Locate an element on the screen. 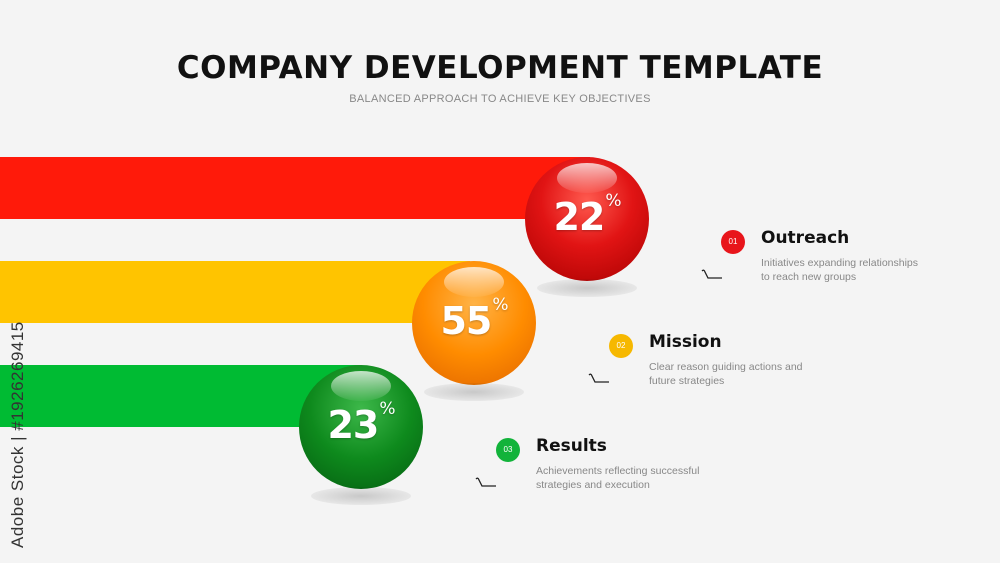  item-title-mission: Mission is located at coordinates (685, 342).